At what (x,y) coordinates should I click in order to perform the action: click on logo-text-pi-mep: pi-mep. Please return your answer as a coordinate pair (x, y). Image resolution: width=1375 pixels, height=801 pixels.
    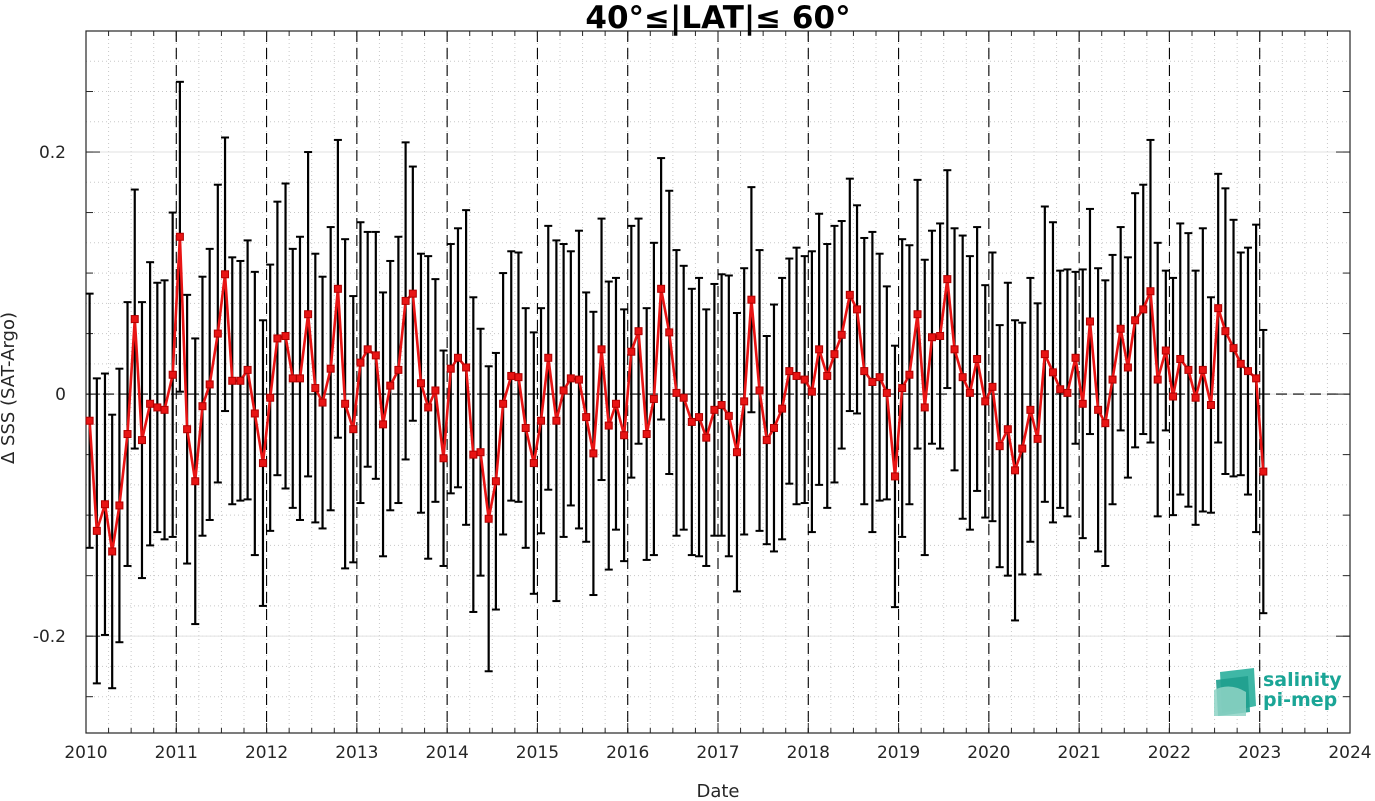
    Looking at the image, I should click on (1300, 700).